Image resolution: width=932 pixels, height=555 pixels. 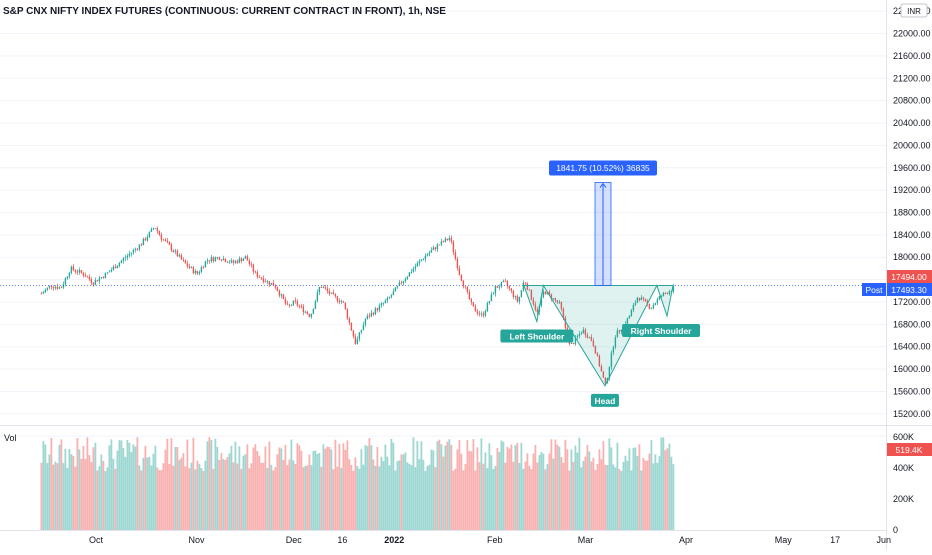 I want to click on price-tick-label: 16800.00, so click(x=912, y=324).